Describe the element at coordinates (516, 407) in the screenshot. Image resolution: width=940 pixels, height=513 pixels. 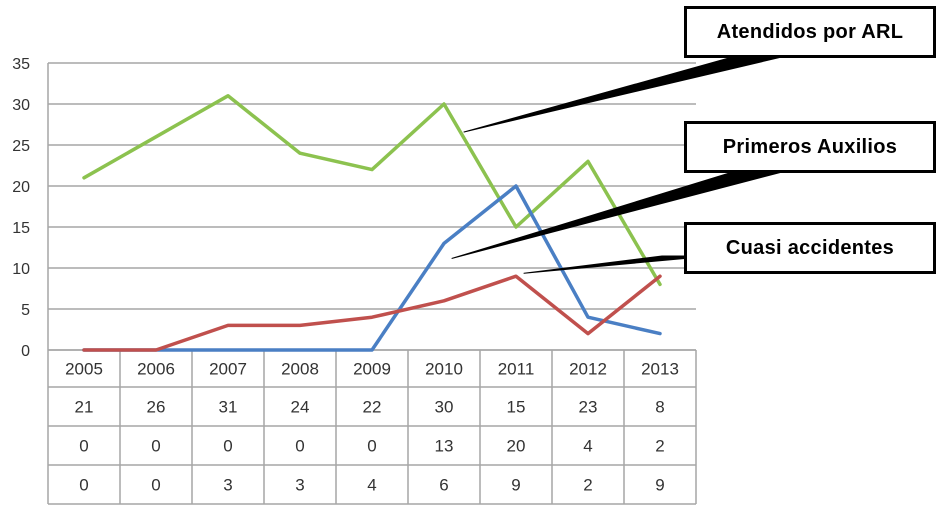
I see `table-cell: 15` at that location.